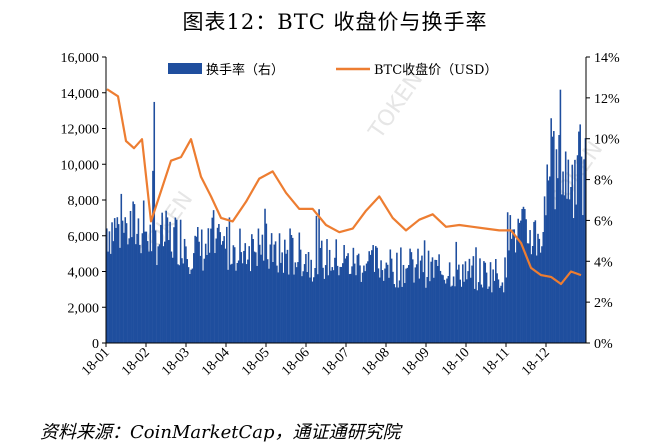 The height and width of the screenshot is (445, 670). Describe the element at coordinates (603, 303) in the screenshot. I see `y-right-tick-label: 2%` at that location.